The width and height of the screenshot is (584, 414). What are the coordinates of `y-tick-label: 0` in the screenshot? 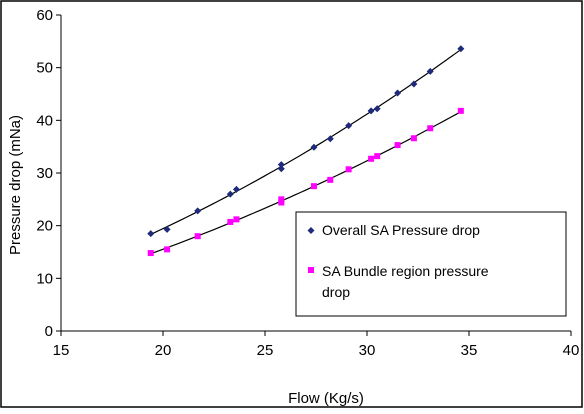 It's located at (49, 331).